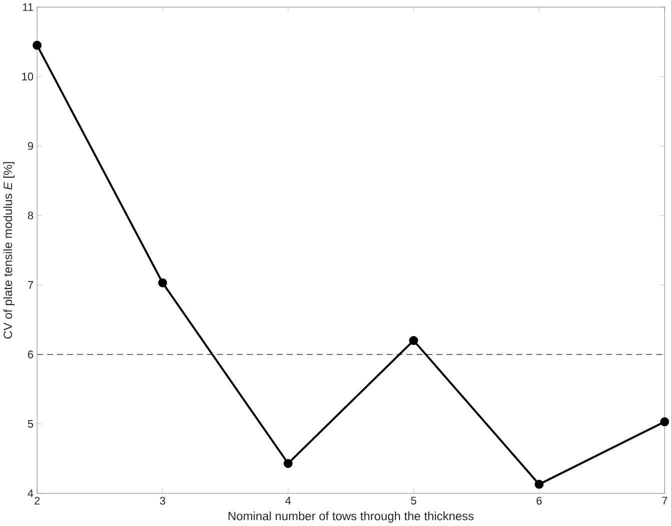 The width and height of the screenshot is (671, 526). Describe the element at coordinates (163, 500) in the screenshot. I see `x-tick-label: 3` at that location.